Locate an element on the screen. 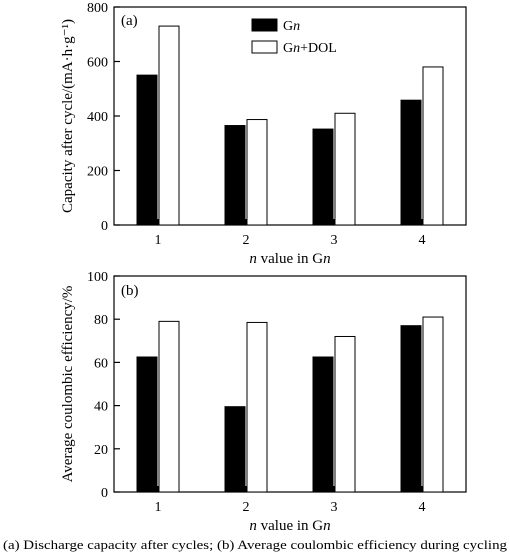 Image resolution: width=510 pixels, height=556 pixels. panel-b-x-tick-label: 4 is located at coordinates (422, 507).